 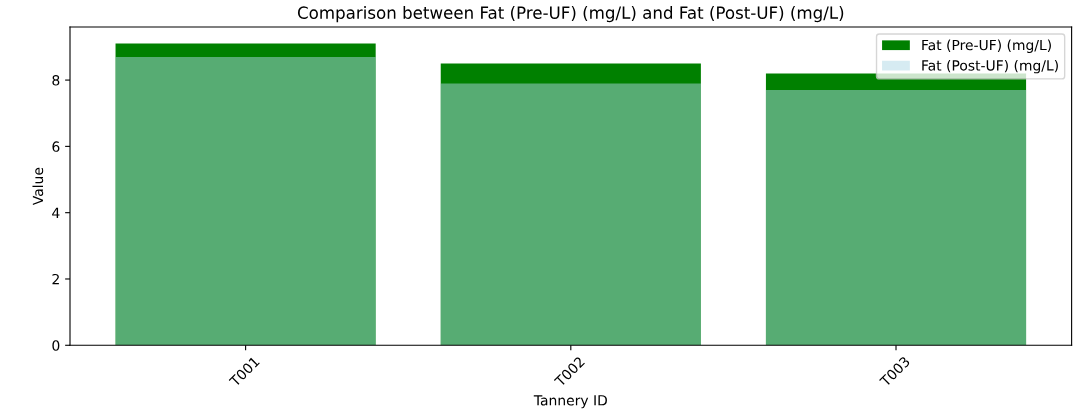 I want to click on y-tick-label: 2, so click(x=55, y=279).